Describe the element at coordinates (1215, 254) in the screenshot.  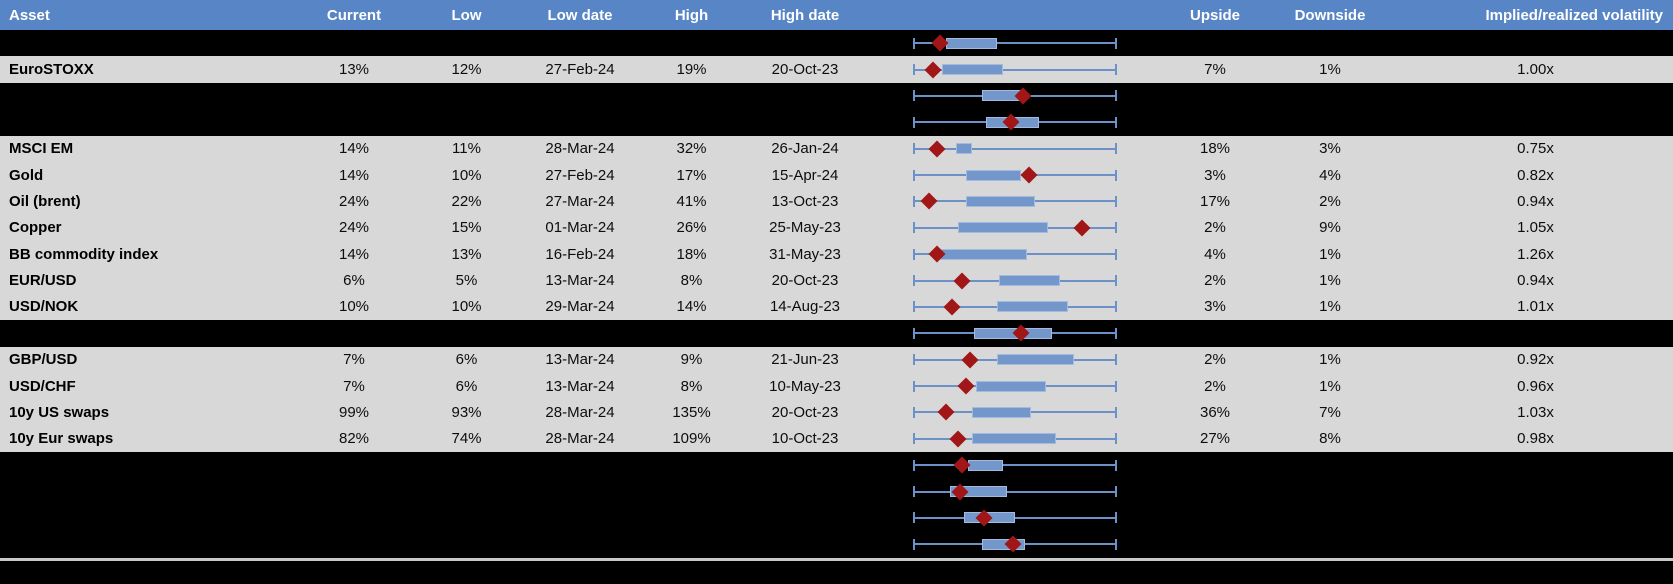
I see `upside-cell: 4%` at that location.